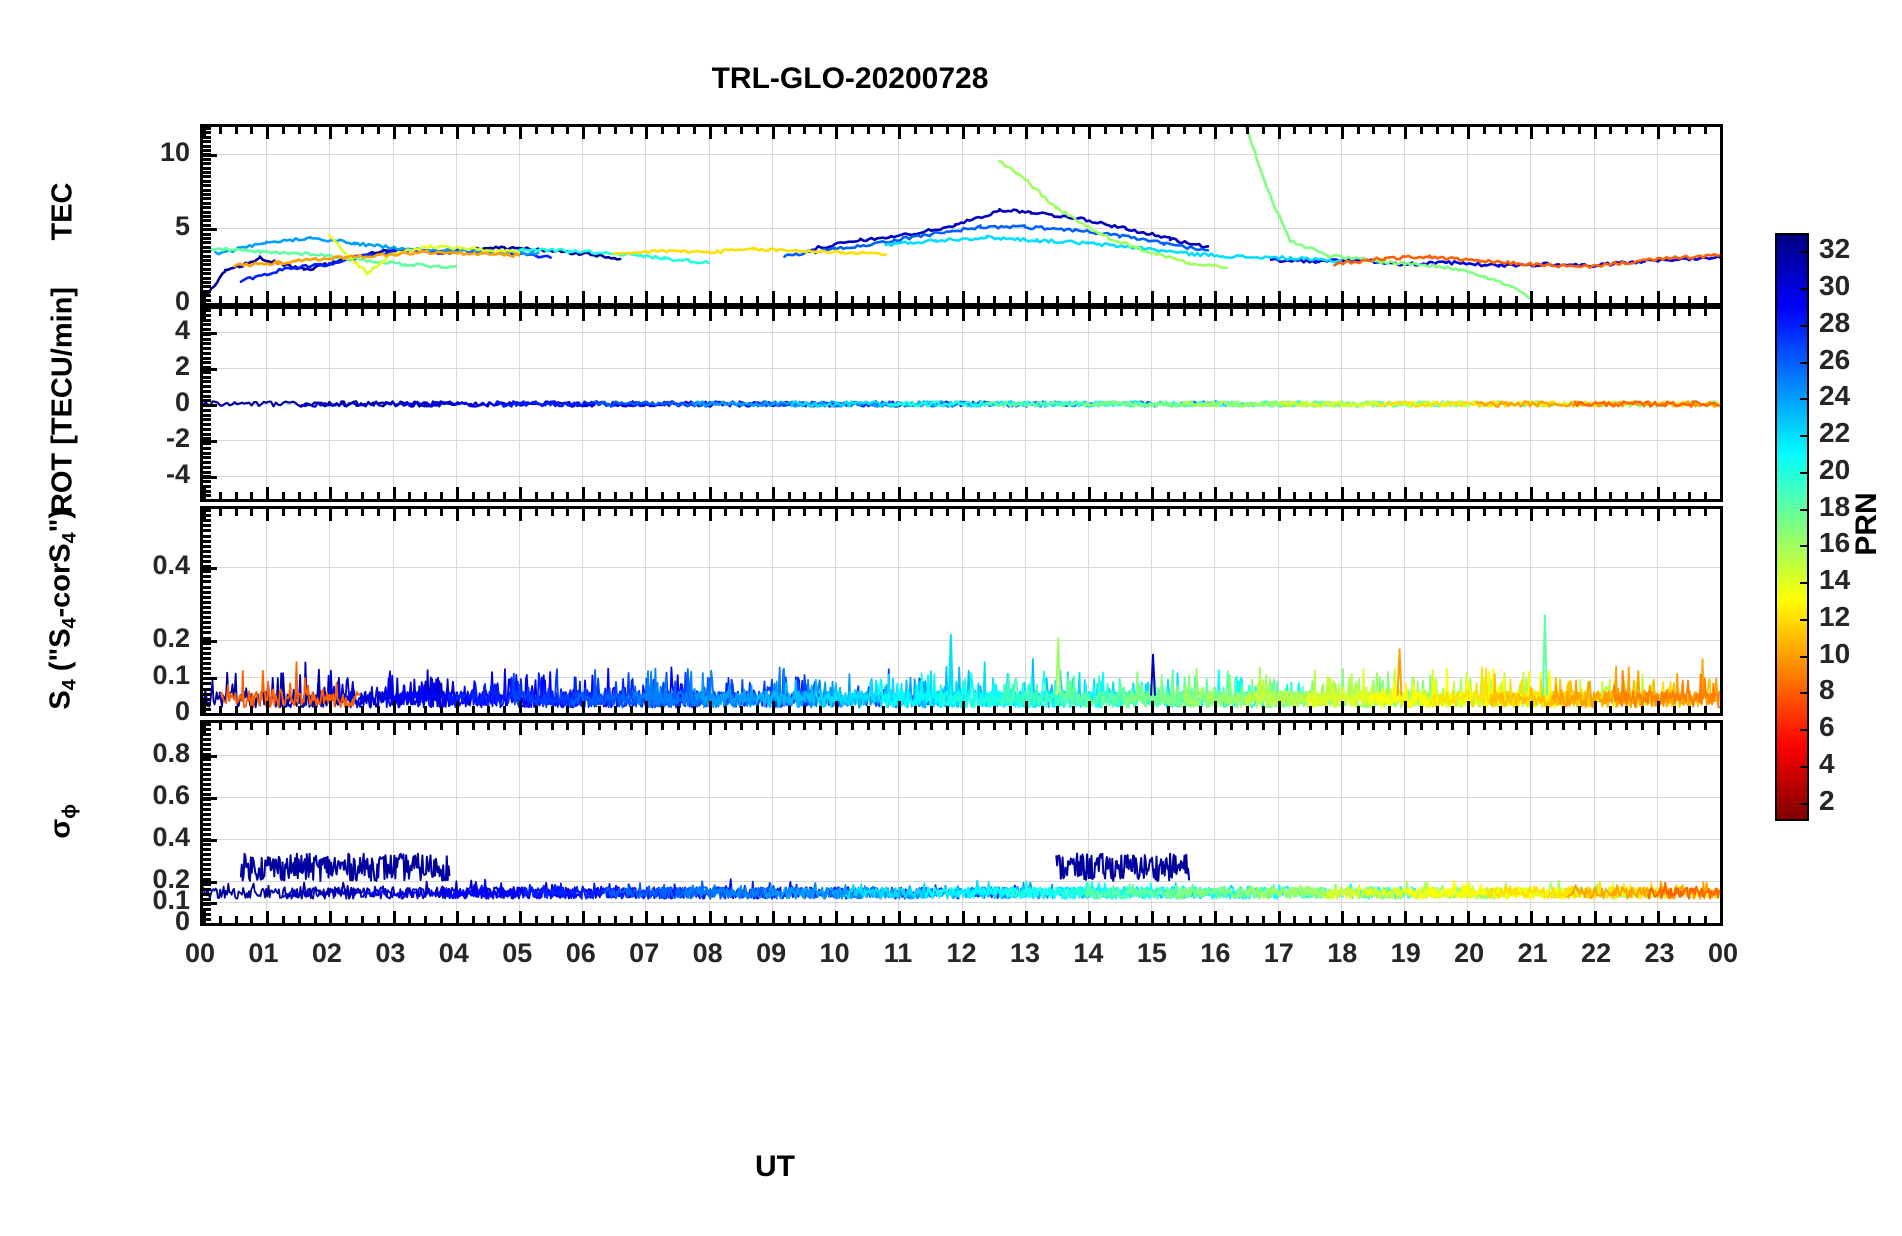 The height and width of the screenshot is (1236, 1902). I want to click on x-tick-label: 16, so click(1215, 953).